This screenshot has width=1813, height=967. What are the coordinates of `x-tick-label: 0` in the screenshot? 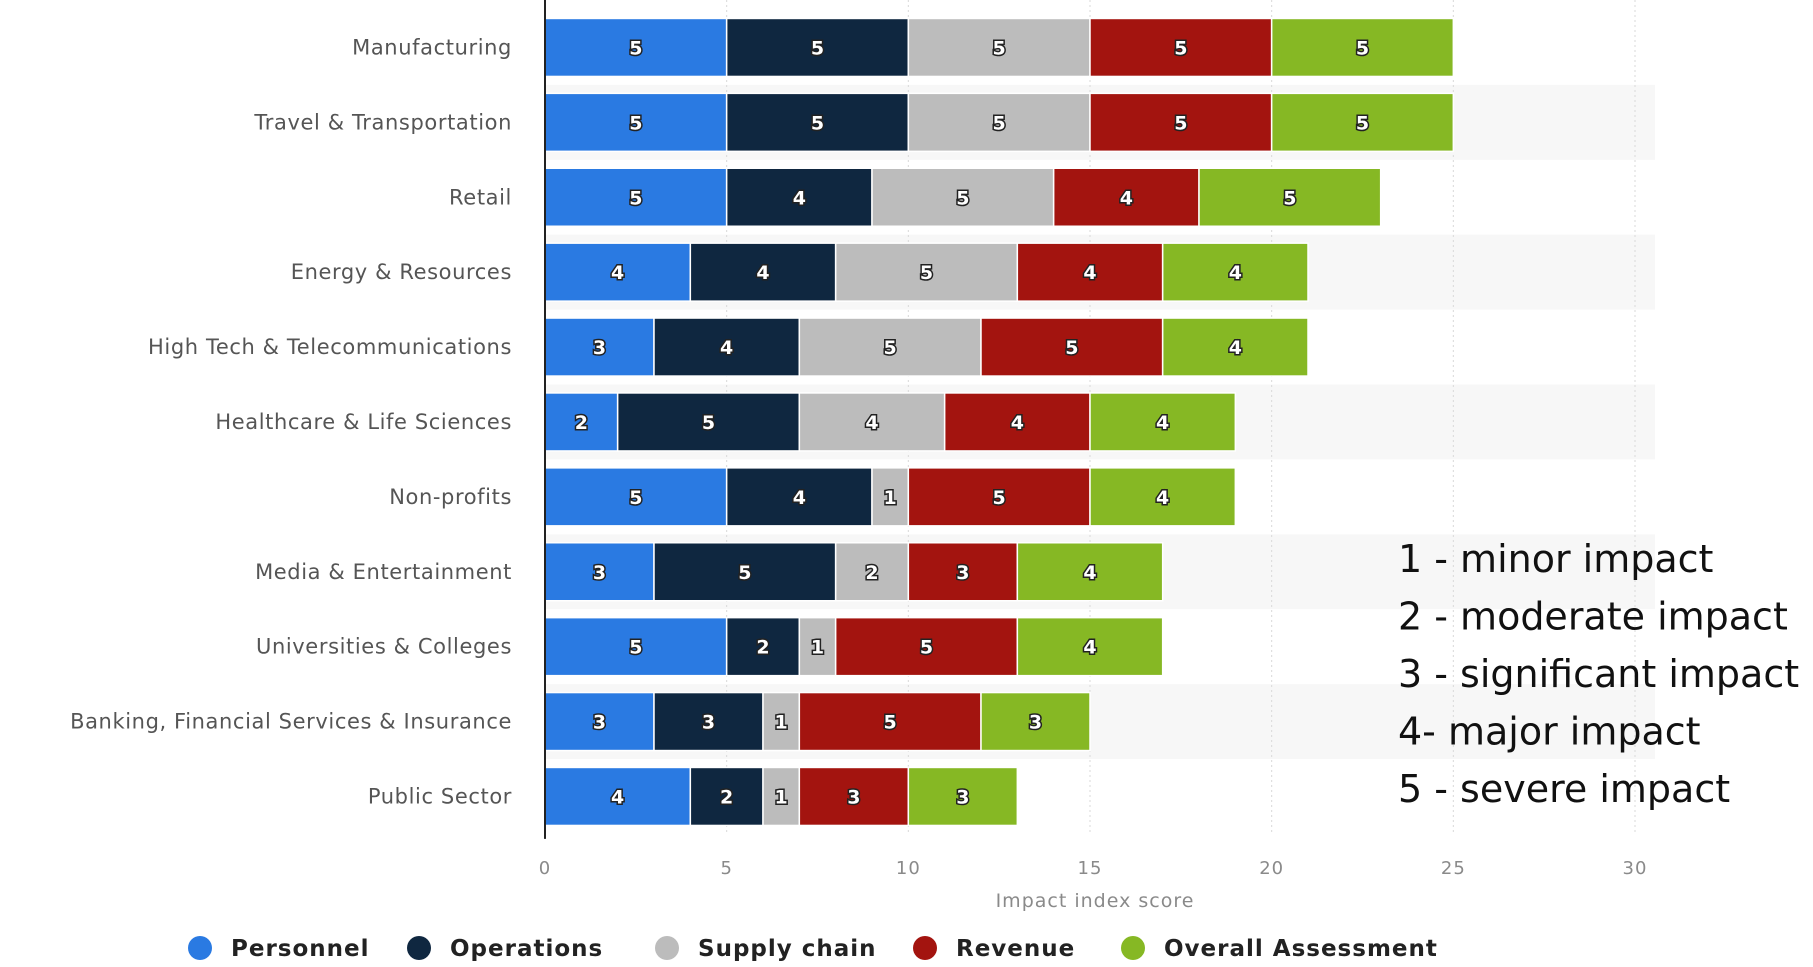 It's located at (545, 868).